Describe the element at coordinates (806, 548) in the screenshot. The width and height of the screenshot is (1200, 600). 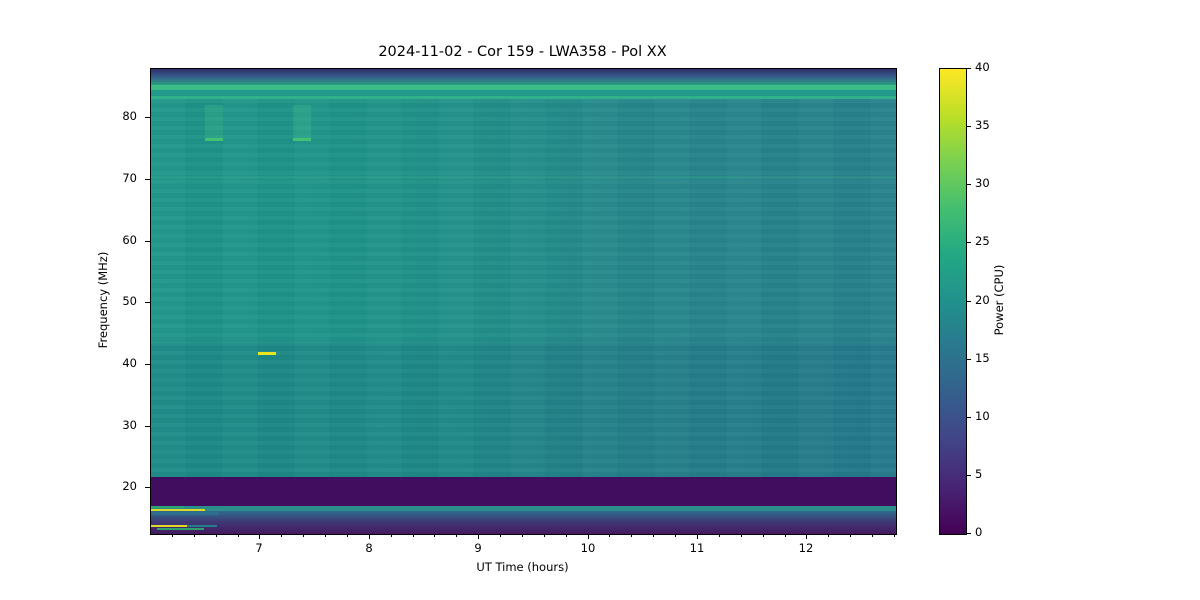
I see `x-tick-label-12: 12` at that location.